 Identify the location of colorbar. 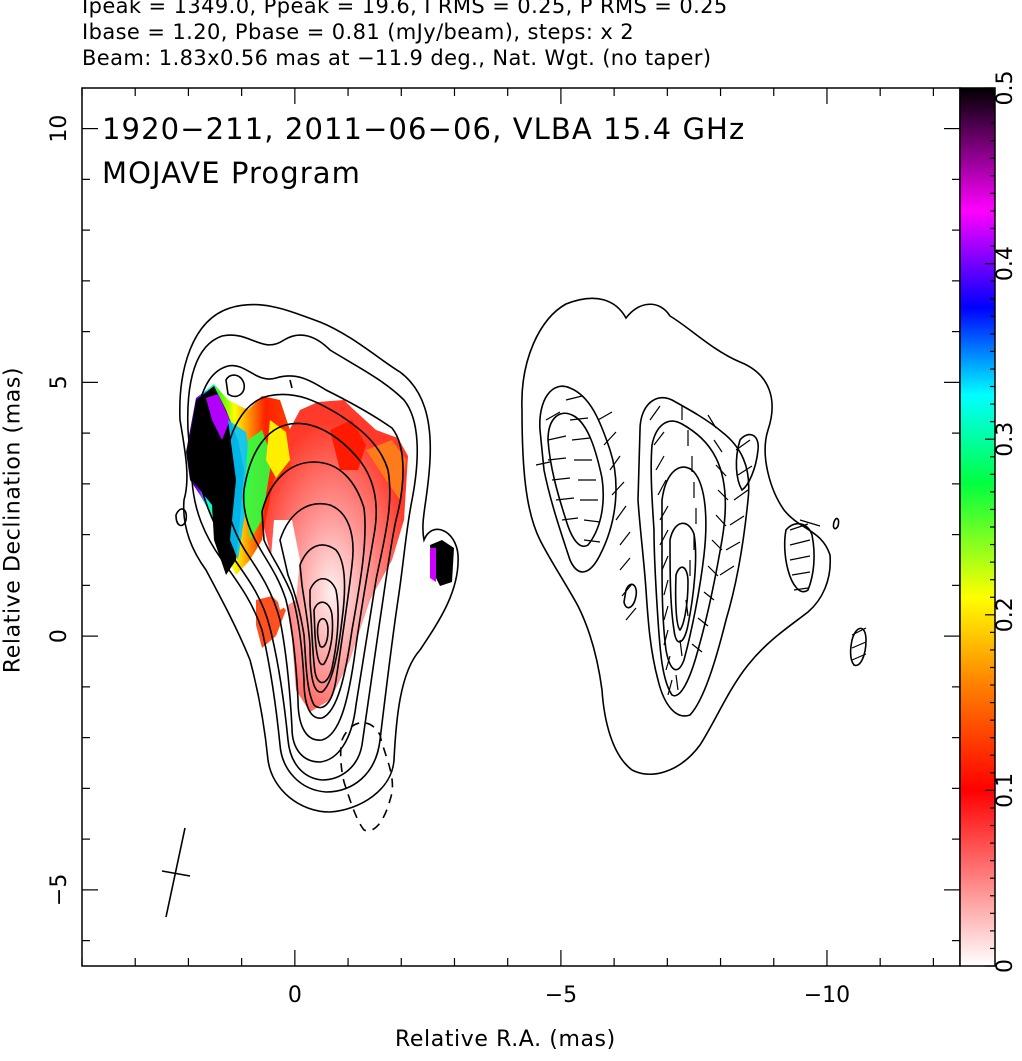
(977, 527).